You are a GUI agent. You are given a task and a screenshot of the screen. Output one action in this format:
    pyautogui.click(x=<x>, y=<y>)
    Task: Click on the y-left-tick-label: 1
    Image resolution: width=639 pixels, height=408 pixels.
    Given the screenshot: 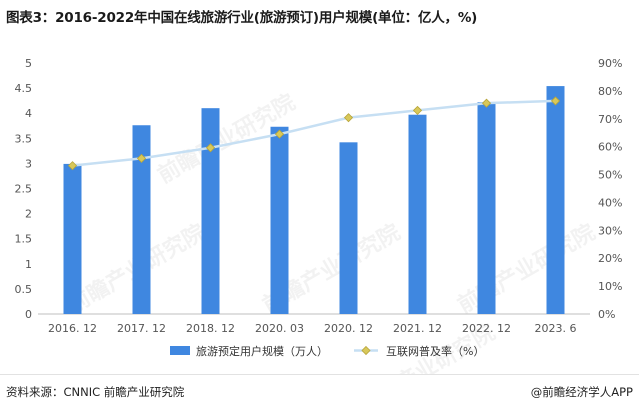 What is the action you would take?
    pyautogui.click(x=28, y=264)
    